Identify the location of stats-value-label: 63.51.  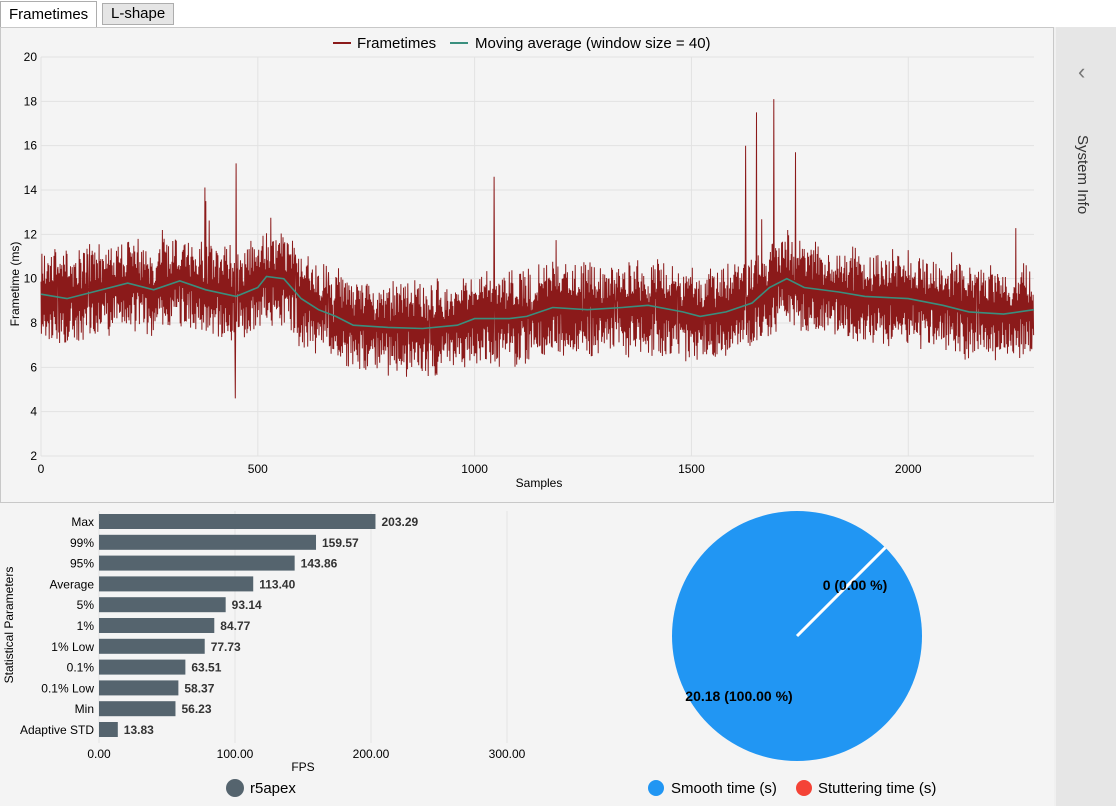
(206, 668).